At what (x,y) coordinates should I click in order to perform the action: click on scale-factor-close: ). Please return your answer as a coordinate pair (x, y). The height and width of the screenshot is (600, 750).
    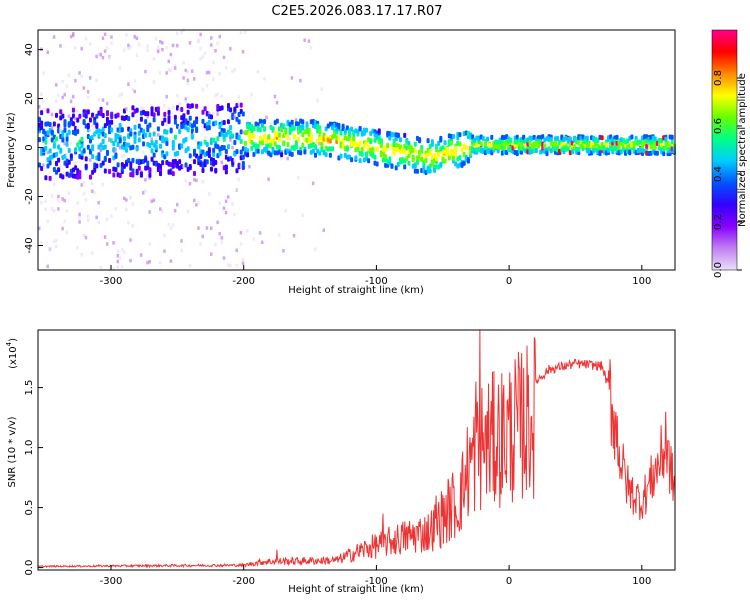
    Looking at the image, I should click on (13, 340).